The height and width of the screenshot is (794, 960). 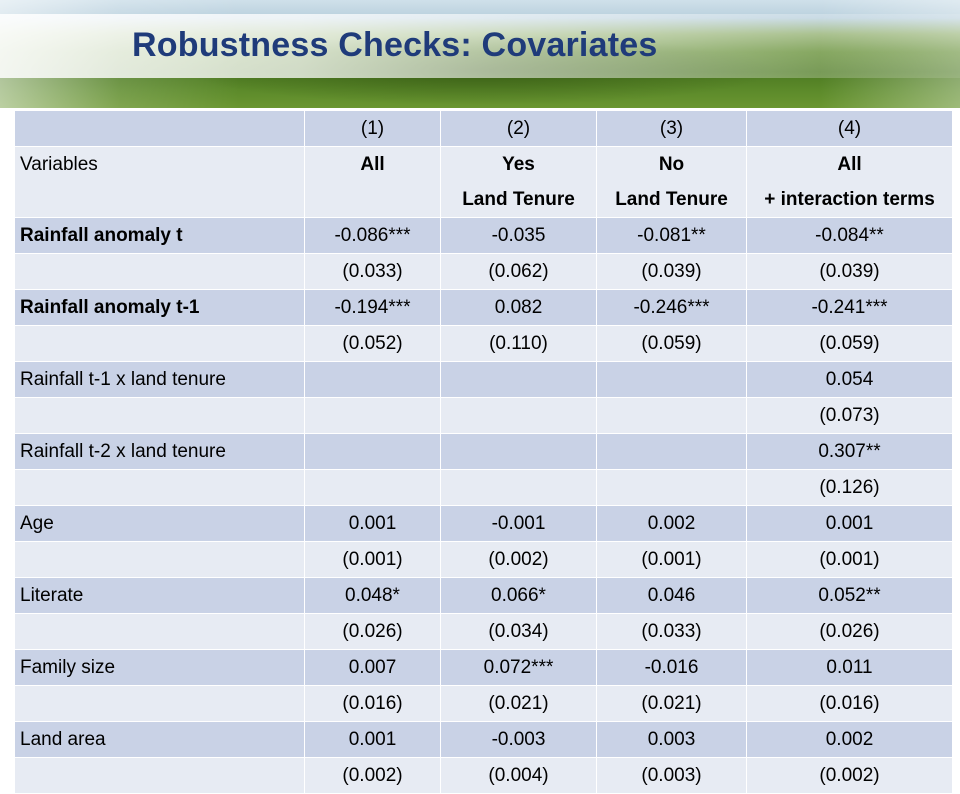 I want to click on coefficient-cell: 0.052**, so click(x=849, y=595).